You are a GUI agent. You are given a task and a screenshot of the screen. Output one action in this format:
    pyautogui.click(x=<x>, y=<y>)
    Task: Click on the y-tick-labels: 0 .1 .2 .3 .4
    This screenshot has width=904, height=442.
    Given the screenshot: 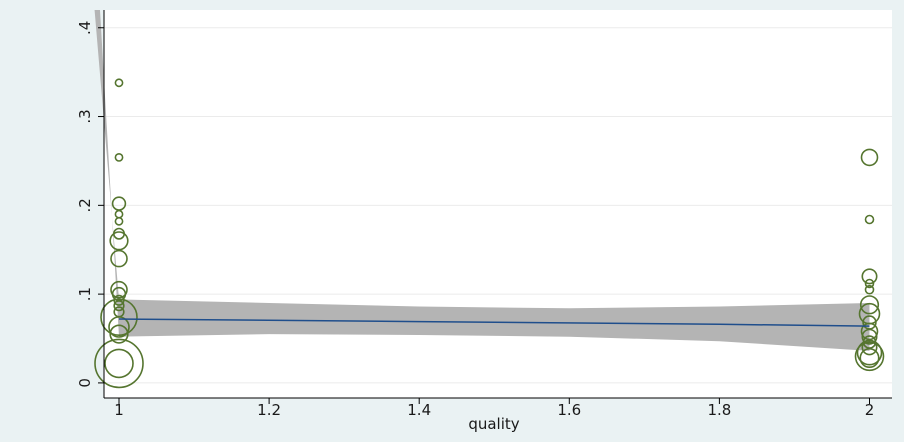 What is the action you would take?
    pyautogui.click(x=90, y=204)
    